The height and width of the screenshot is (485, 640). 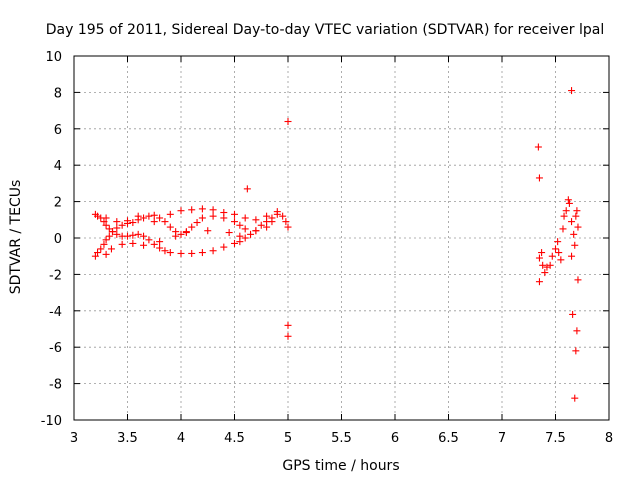 What do you see at coordinates (74, 438) in the screenshot?
I see `x-tick-label: 3` at bounding box center [74, 438].